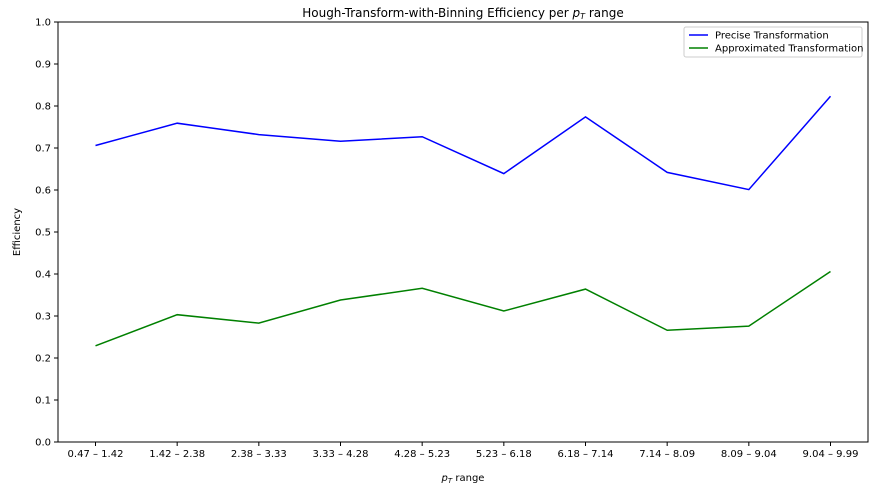 The image size is (890, 493). What do you see at coordinates (422, 454) in the screenshot?
I see `x-tick-label: 4.28 – 5.23` at bounding box center [422, 454].